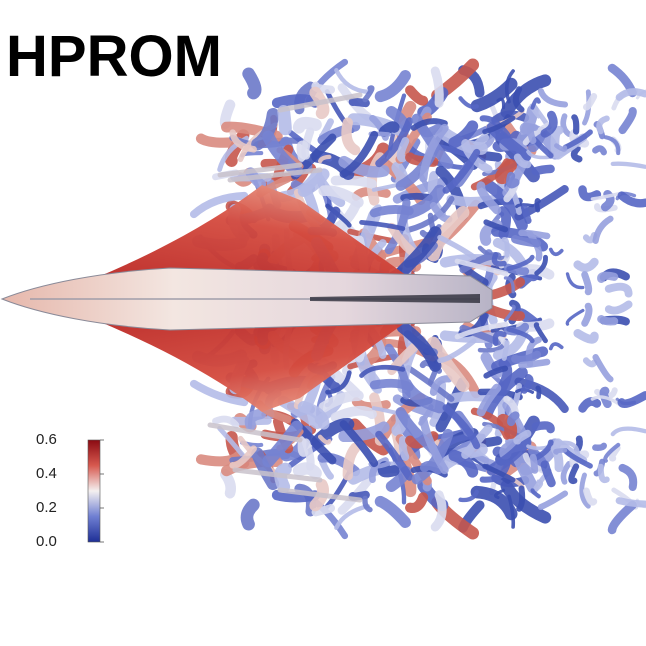 This screenshot has width=646, height=646. I want to click on lower-wing-surface, so click(240, 359).